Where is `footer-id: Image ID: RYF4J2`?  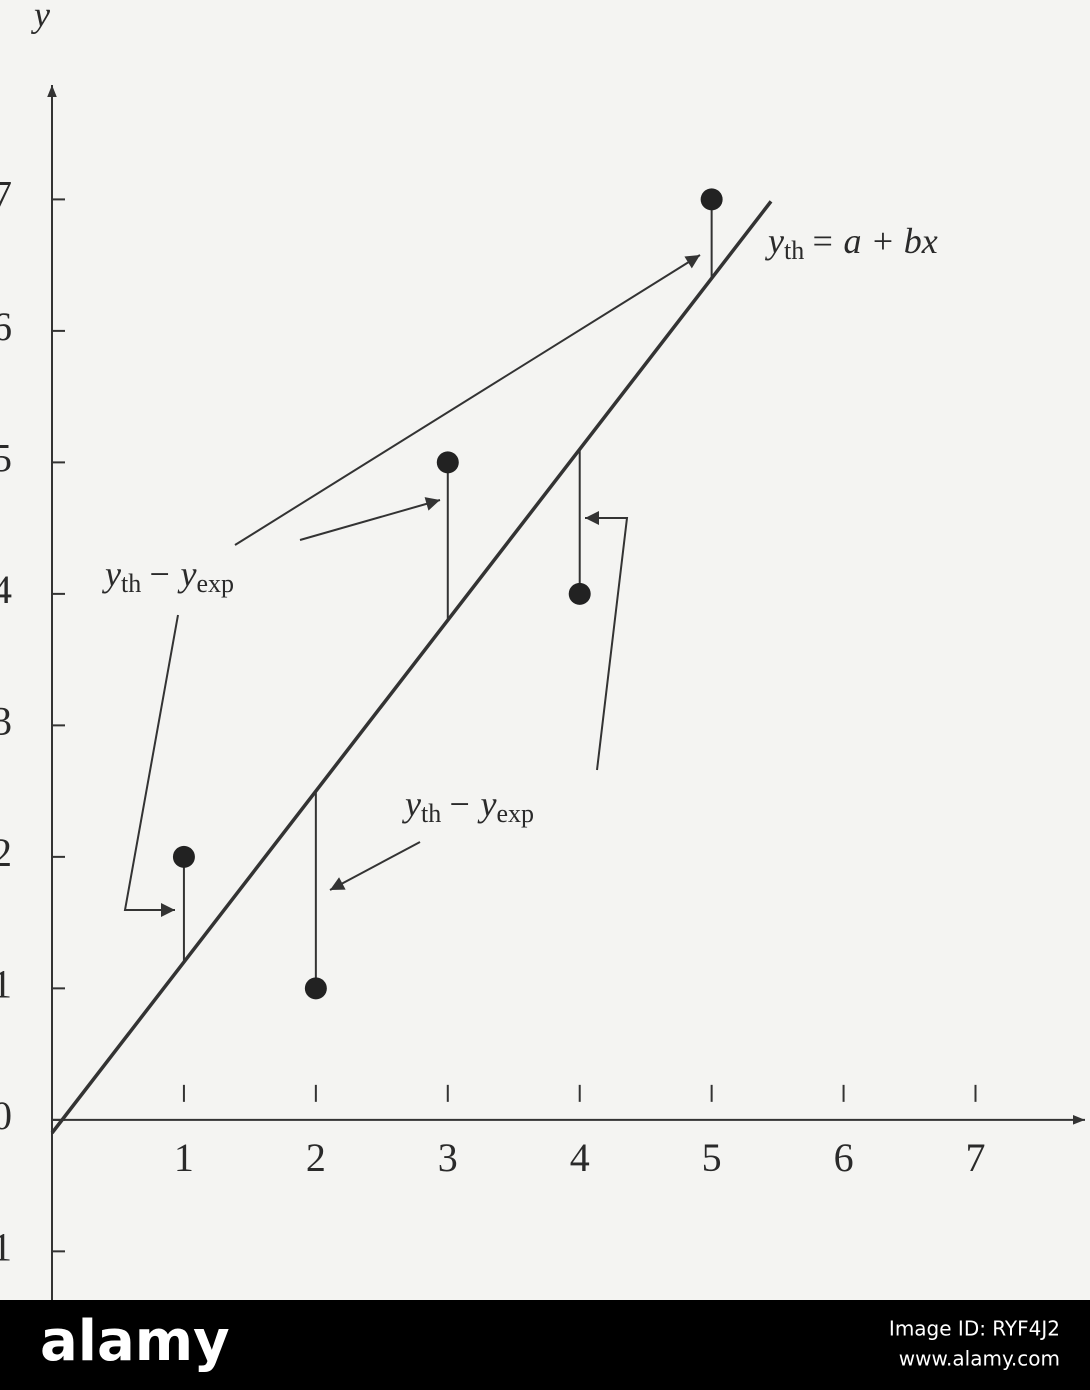
footer-id: Image ID: RYF4J2 is located at coordinates (974, 1329).